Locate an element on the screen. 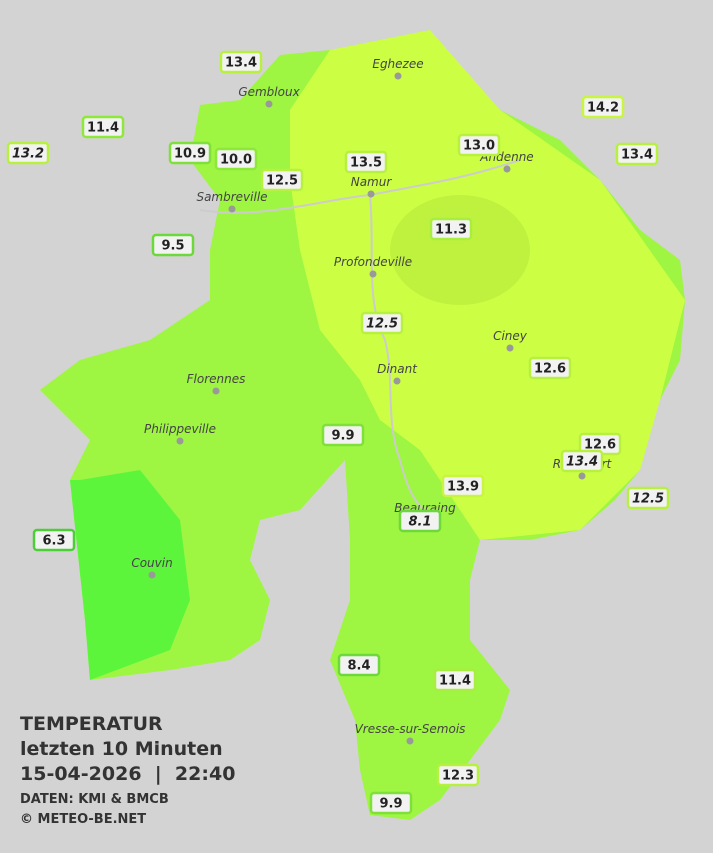 This screenshot has height=853, width=713. town-label: Profondeville is located at coordinates (373, 262).